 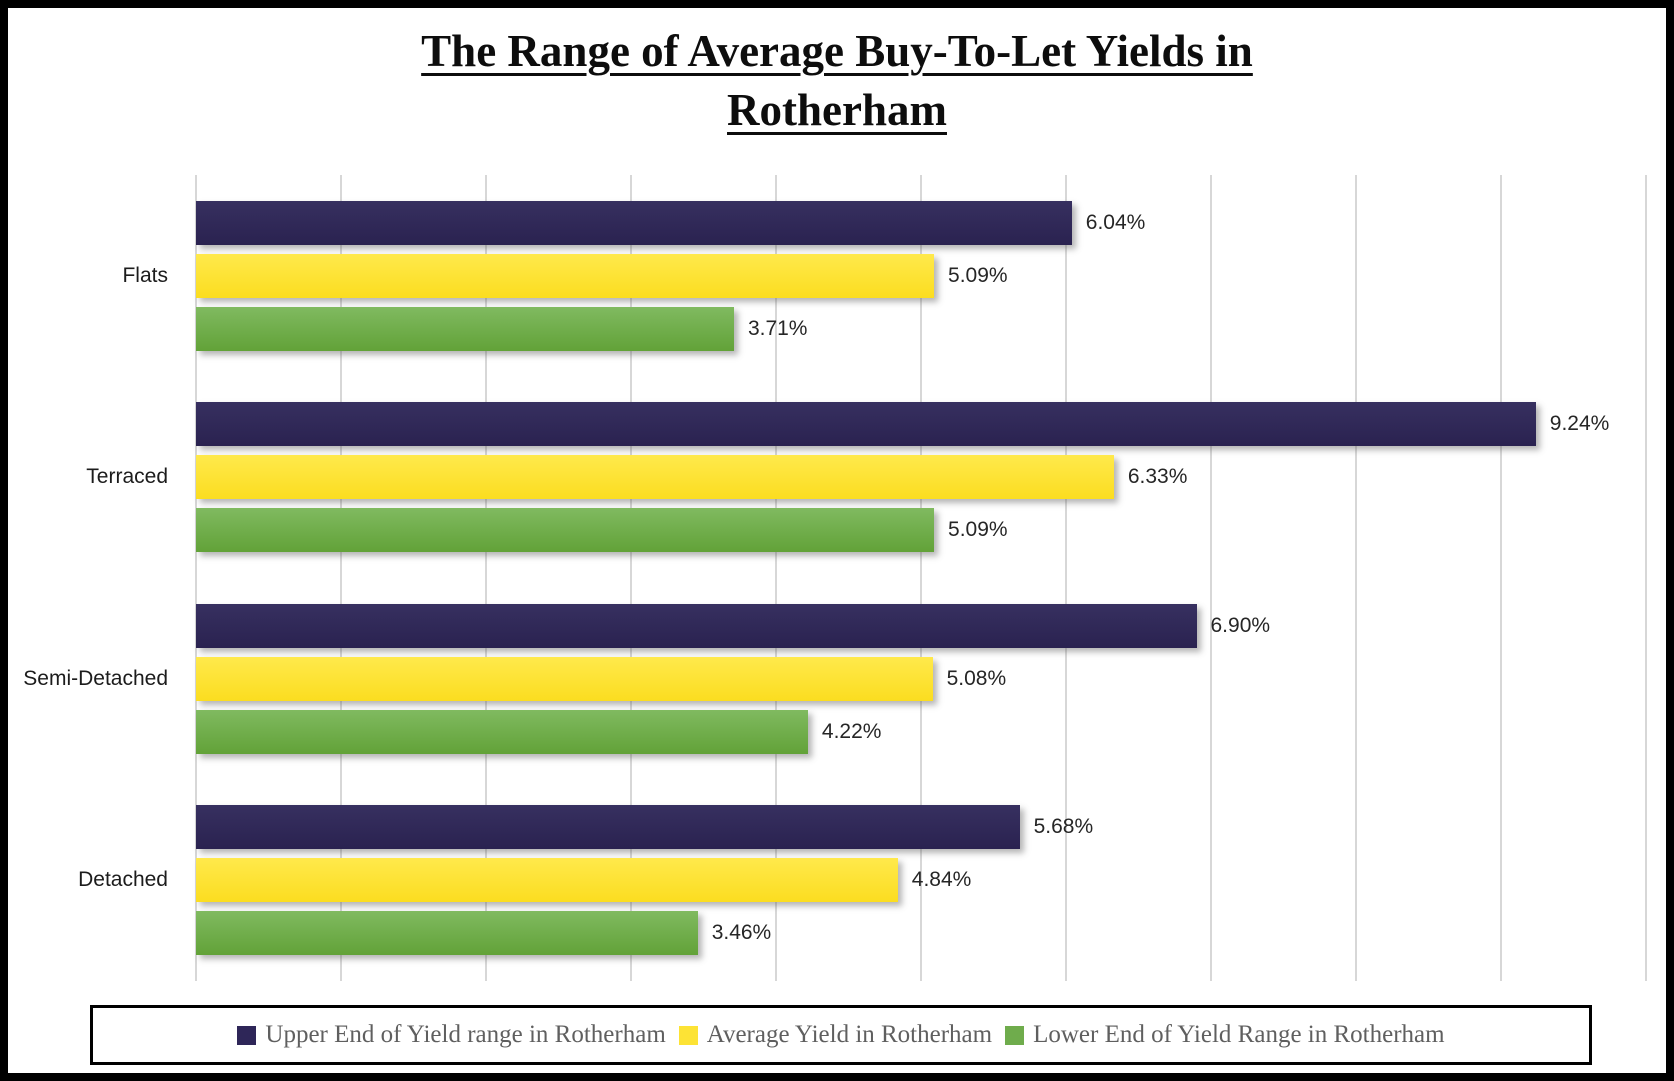 What do you see at coordinates (1579, 424) in the screenshot?
I see `data-label: 9.24%` at bounding box center [1579, 424].